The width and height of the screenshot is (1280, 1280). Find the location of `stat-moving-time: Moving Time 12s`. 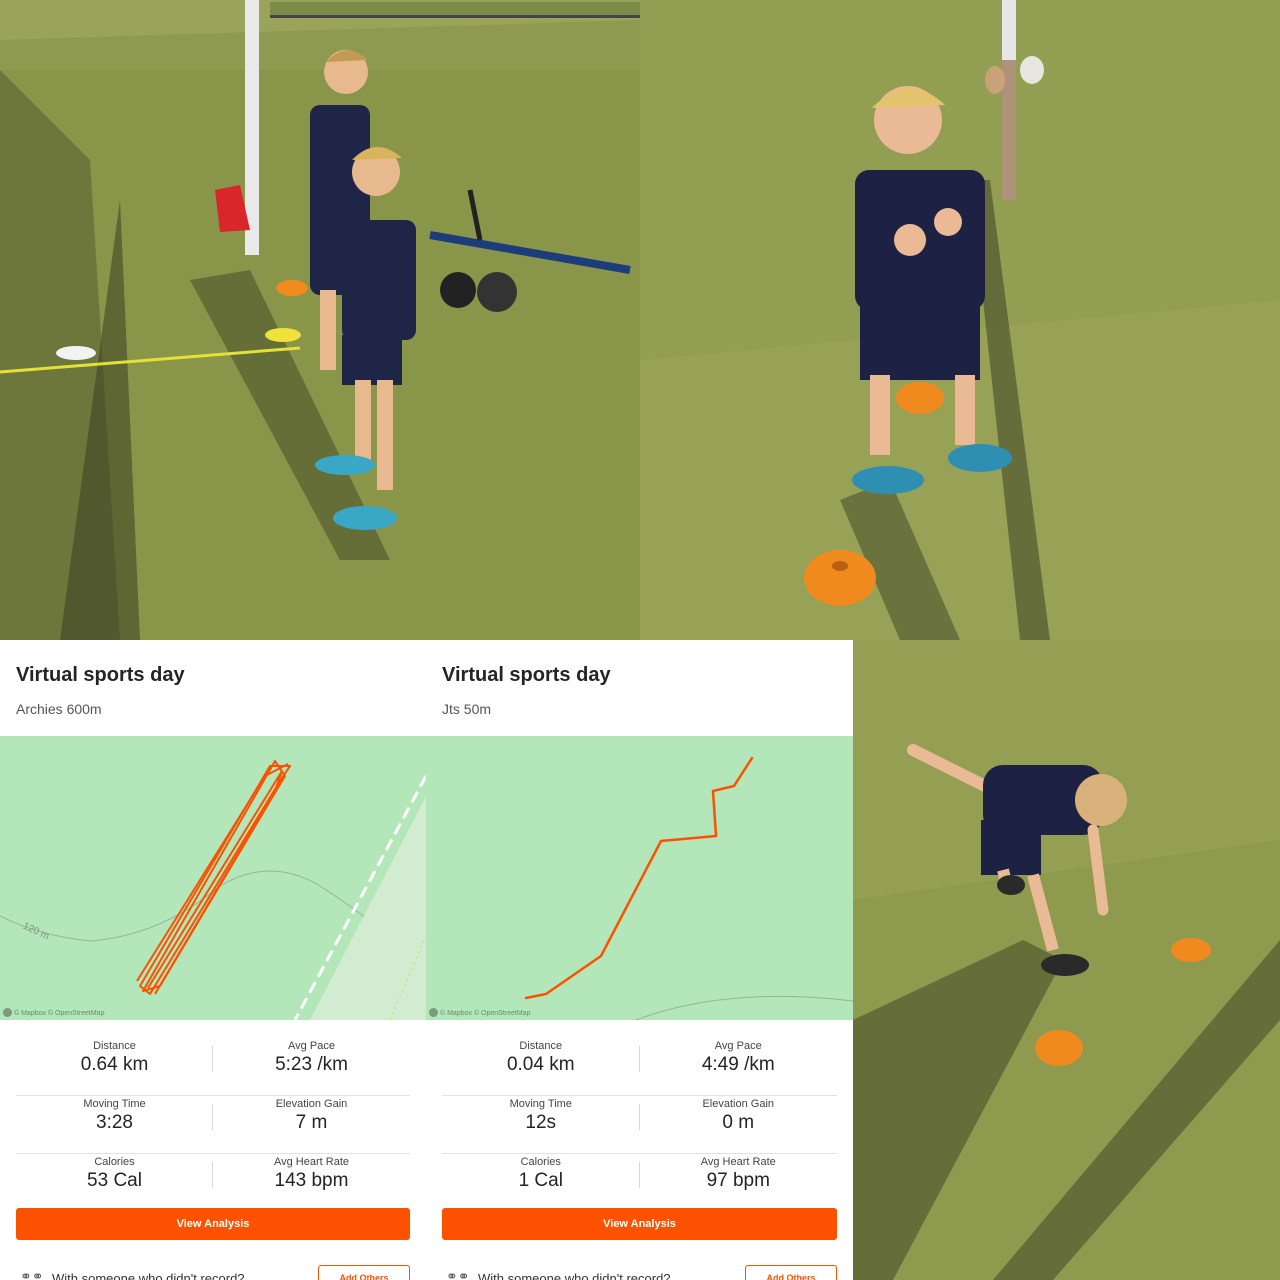

stat-moving-time: Moving Time 12s is located at coordinates (541, 1125).